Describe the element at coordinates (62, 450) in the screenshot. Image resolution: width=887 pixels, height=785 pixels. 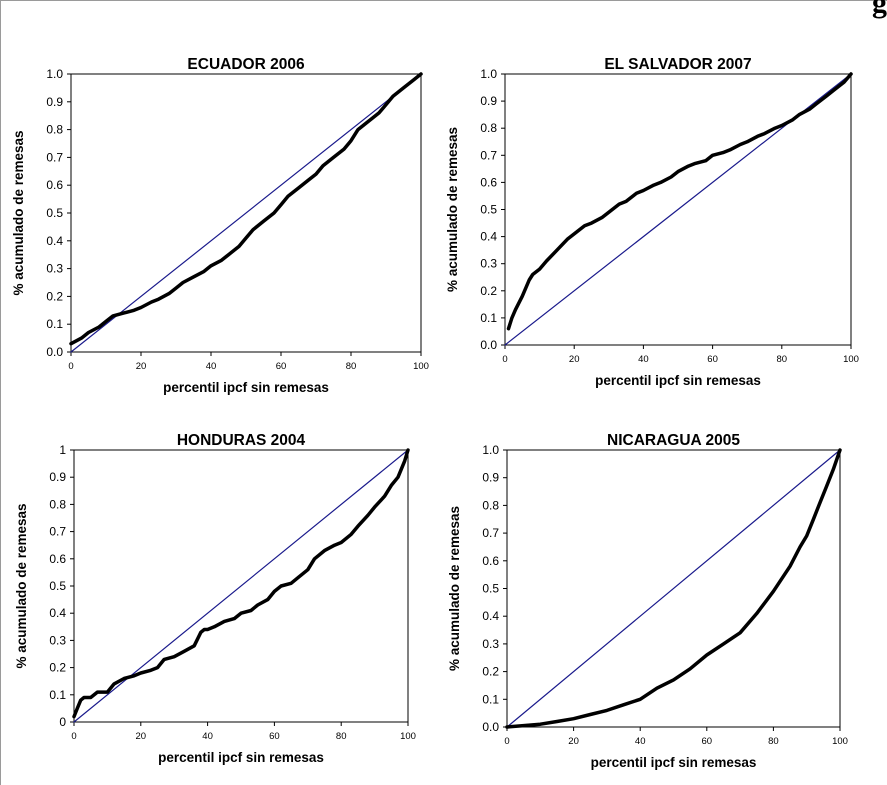
I see `y-tick-label: 1` at that location.